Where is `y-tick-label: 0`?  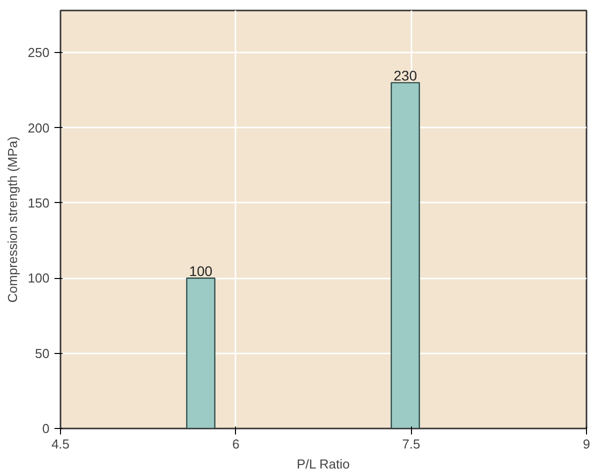
y-tick-label: 0 is located at coordinates (46, 428).